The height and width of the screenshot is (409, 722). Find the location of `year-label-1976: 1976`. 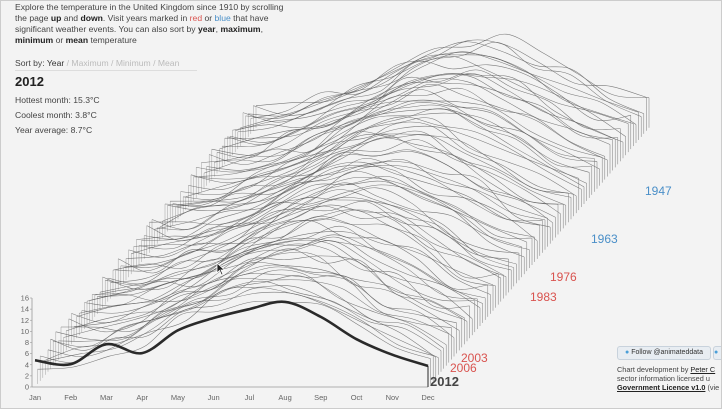

year-label-1976: 1976 is located at coordinates (563, 277).